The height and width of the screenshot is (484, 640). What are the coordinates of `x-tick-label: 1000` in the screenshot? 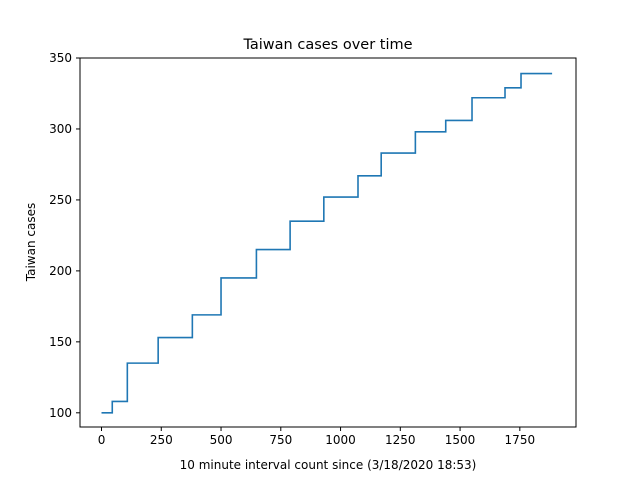 It's located at (340, 440).